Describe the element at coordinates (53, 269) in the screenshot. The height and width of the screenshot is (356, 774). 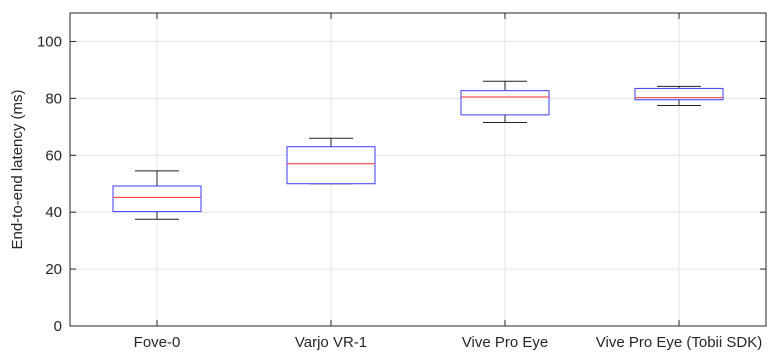
I see `y-tick-label: 20` at that location.